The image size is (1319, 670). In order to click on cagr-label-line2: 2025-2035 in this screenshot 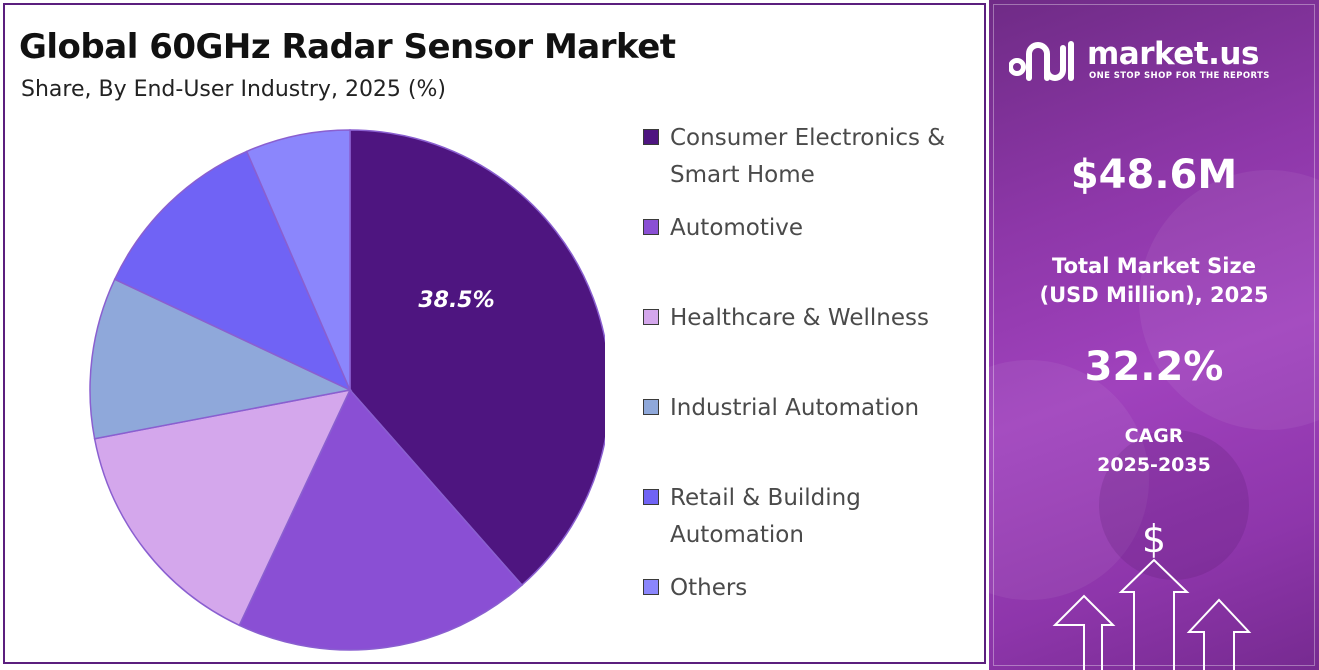, I will do `click(1154, 465)`.